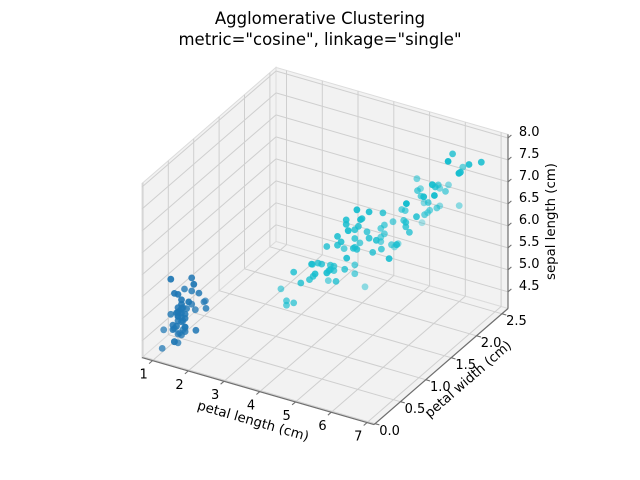 The image size is (640, 480). I want to click on z-tick-label: 7.5, so click(529, 154).